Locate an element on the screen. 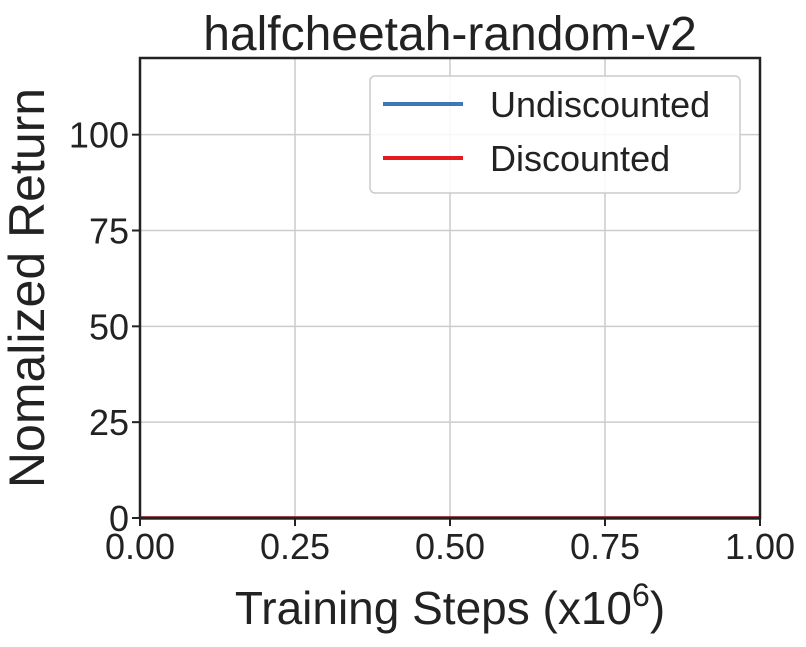  x-tick-label-2: 0.50 is located at coordinates (450, 546).